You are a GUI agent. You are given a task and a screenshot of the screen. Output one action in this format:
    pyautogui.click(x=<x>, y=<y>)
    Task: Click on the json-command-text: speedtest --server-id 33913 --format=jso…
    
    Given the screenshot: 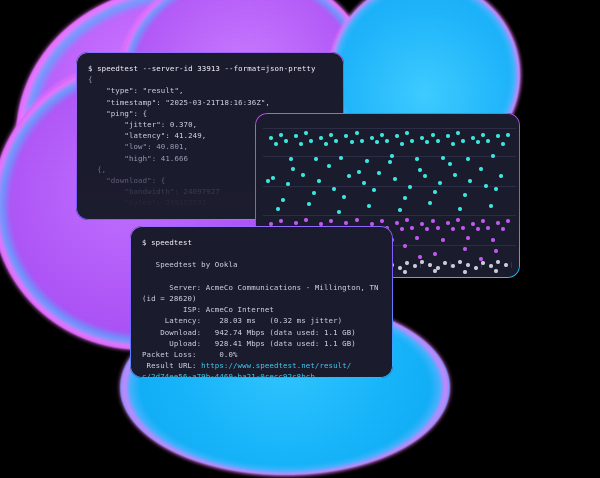 What is the action you would take?
    pyautogui.click(x=206, y=68)
    